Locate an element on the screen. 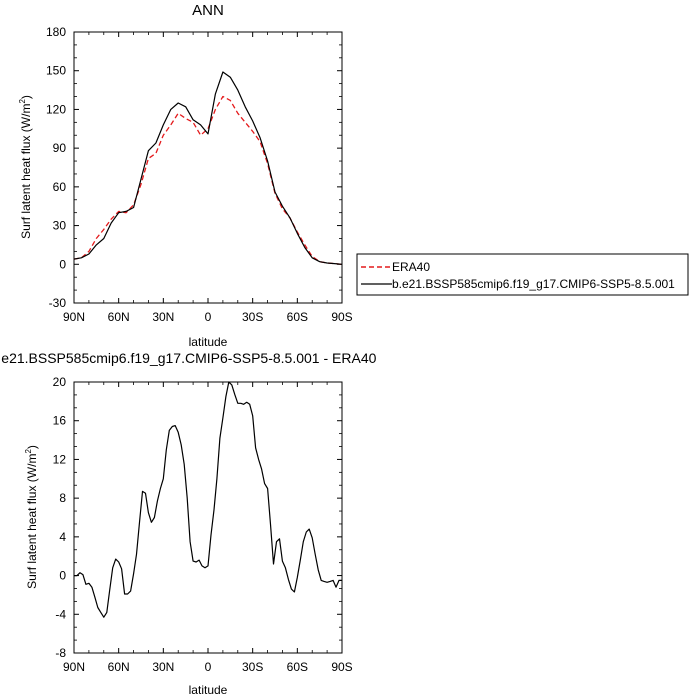 This screenshot has width=700, height=700. difference-series-line is located at coordinates (208, 499).